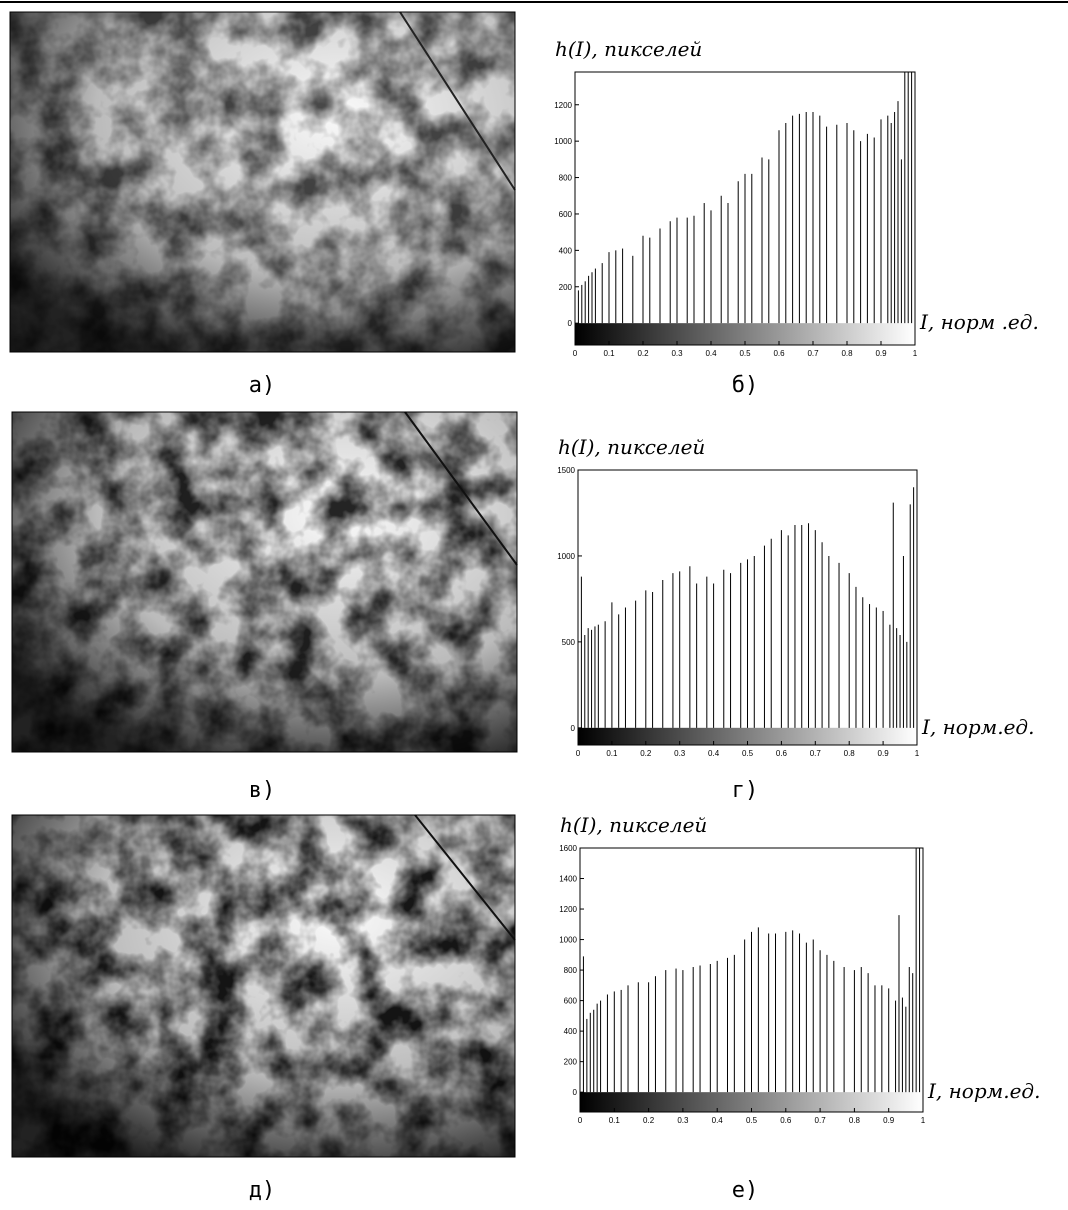 This screenshot has height=1210, width=1068. Describe the element at coordinates (568, 879) in the screenshot. I see `y-tick-label: 1400` at that location.